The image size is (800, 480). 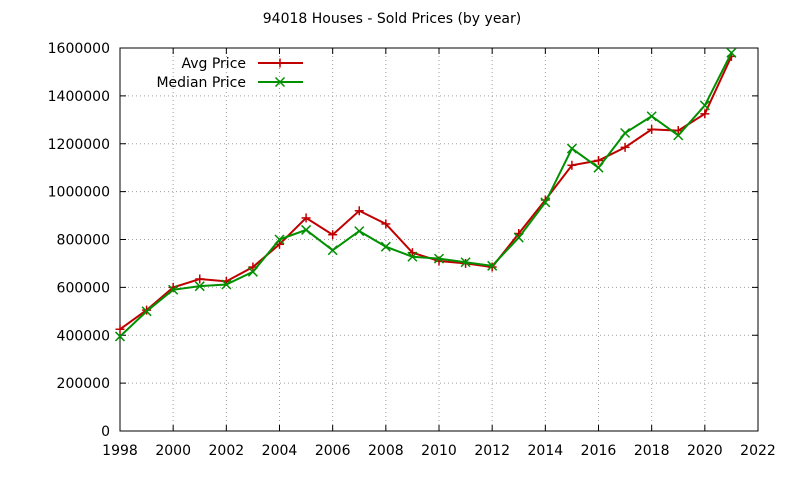 I want to click on y-tick-label: 200000, so click(x=83, y=384).